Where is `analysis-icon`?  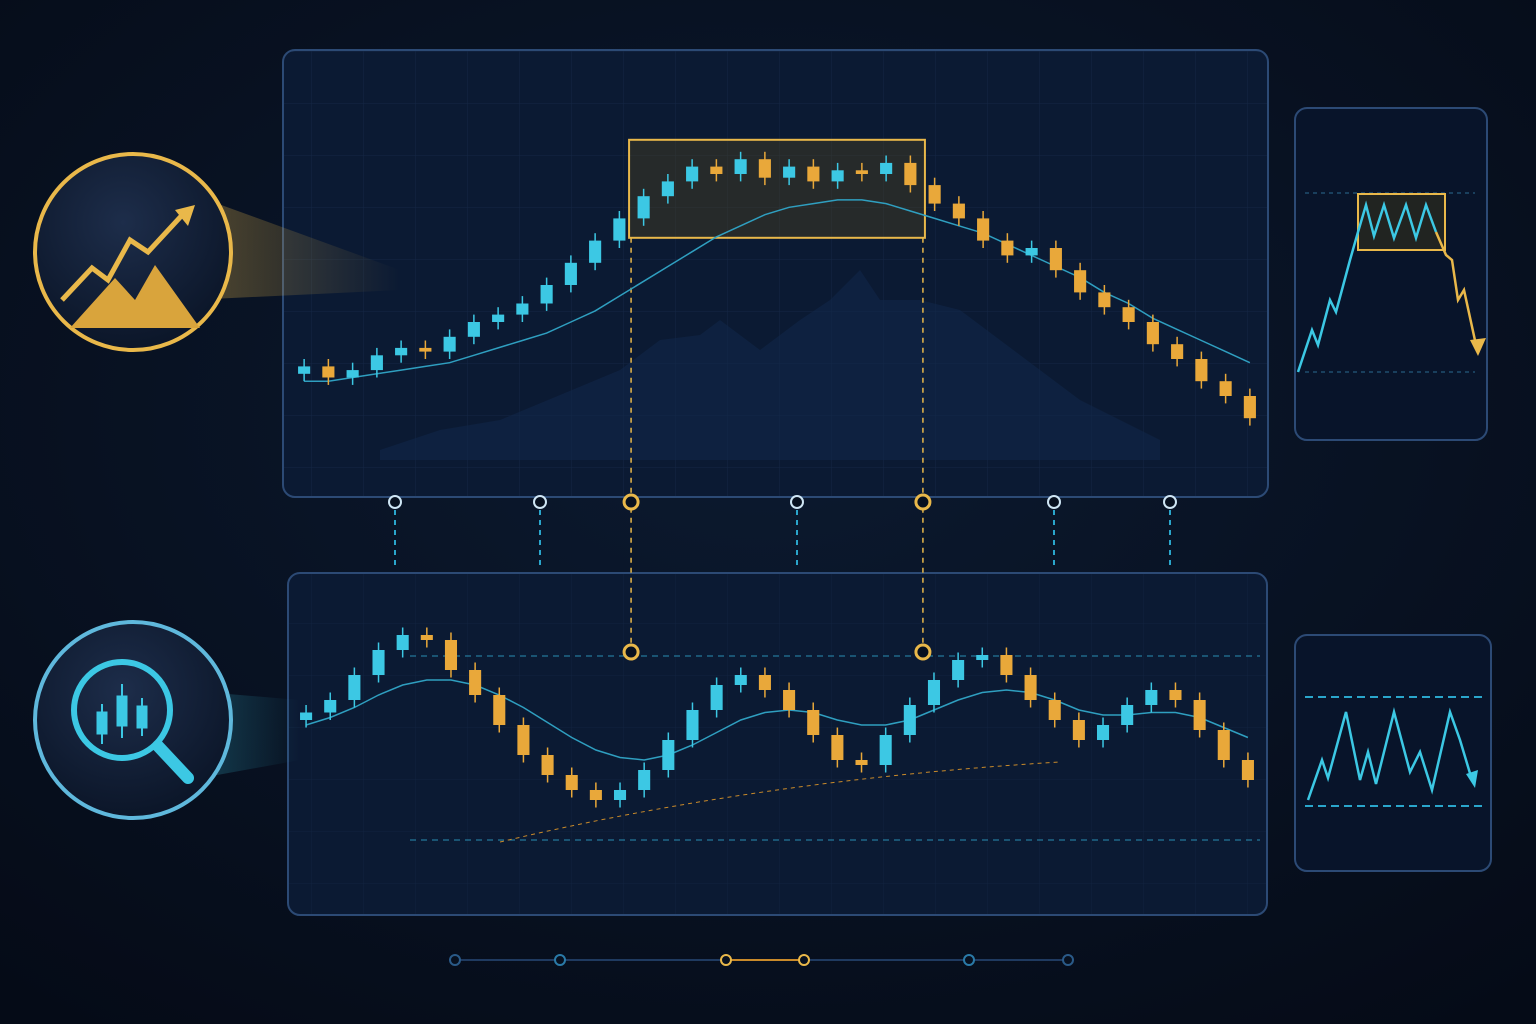
analysis-icon is located at coordinates (133, 720).